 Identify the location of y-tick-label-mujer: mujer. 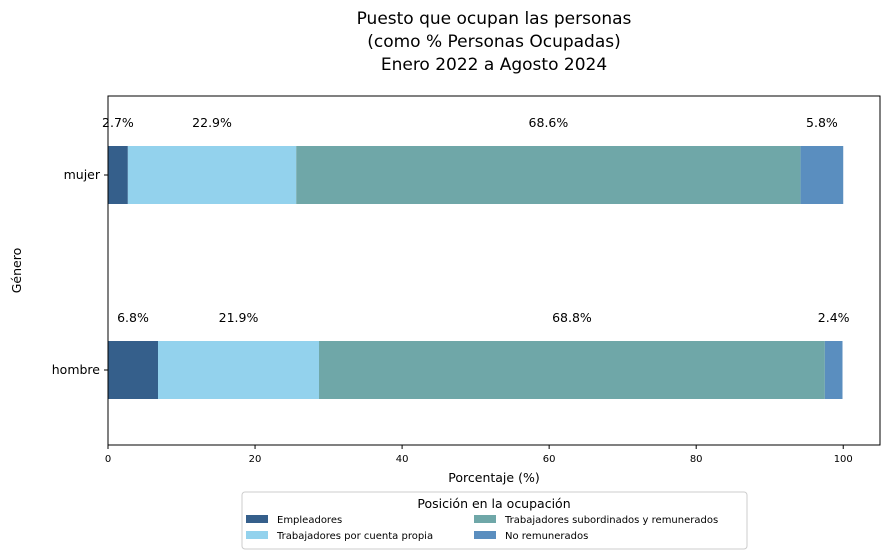
(82, 174).